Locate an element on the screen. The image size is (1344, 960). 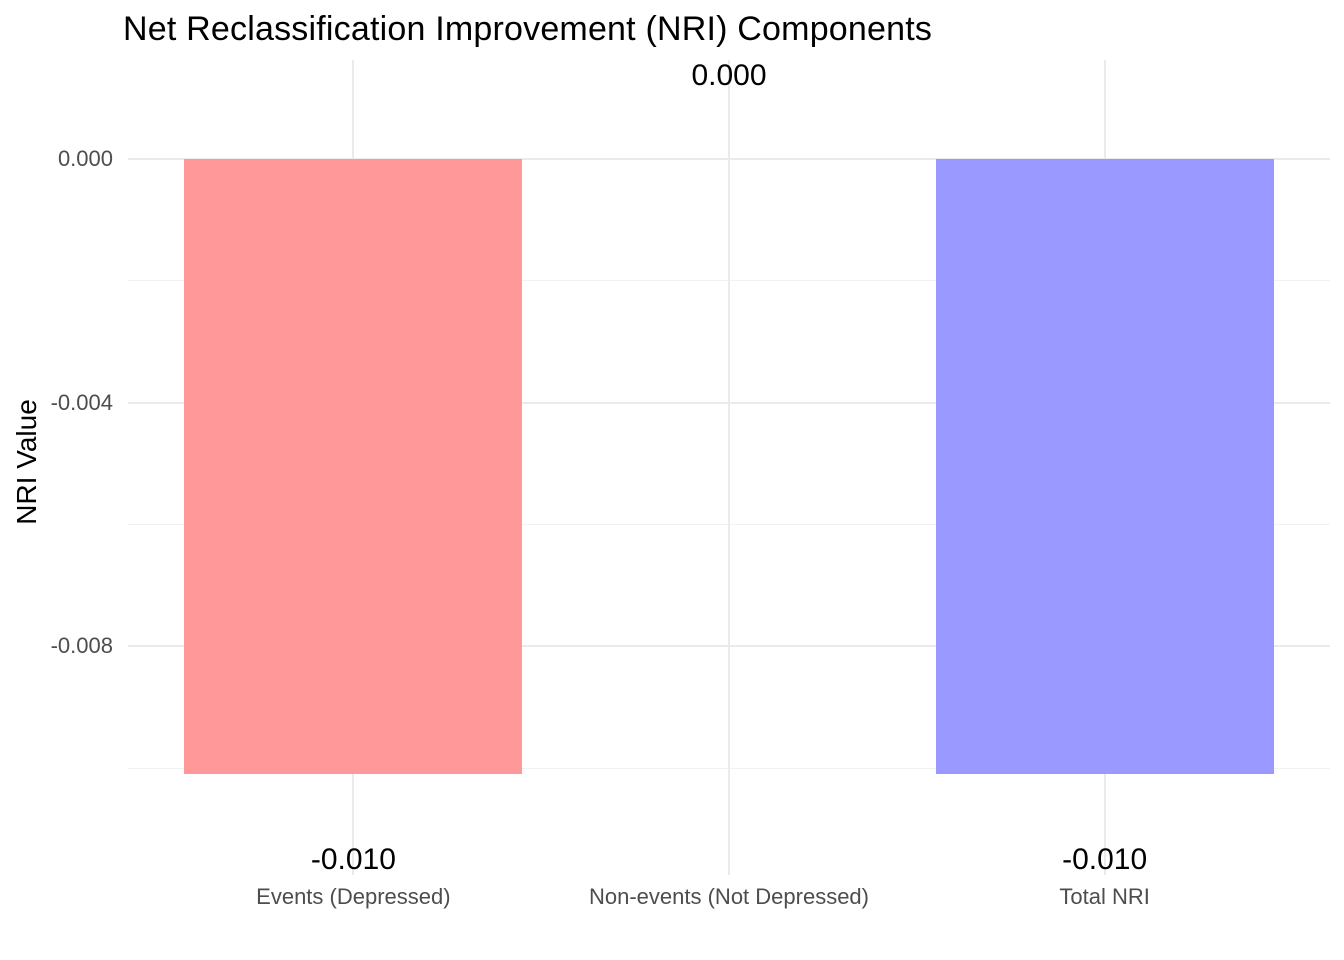
y-tick-label: -0.004 is located at coordinates (81, 402).